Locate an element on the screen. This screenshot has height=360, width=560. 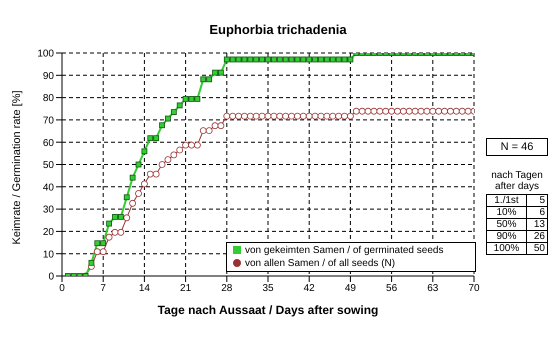
text: after days is located at coordinates (517, 186).